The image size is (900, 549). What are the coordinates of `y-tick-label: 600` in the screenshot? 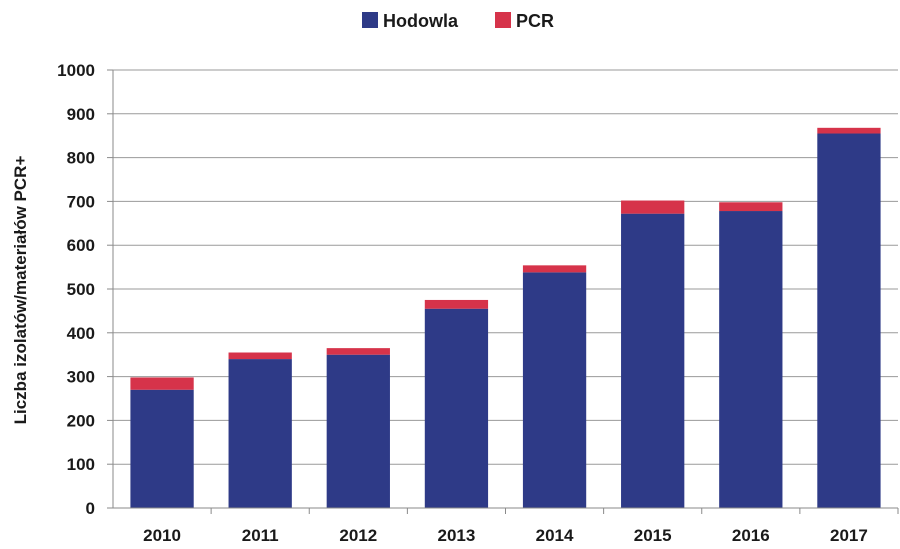 It's located at (81, 245).